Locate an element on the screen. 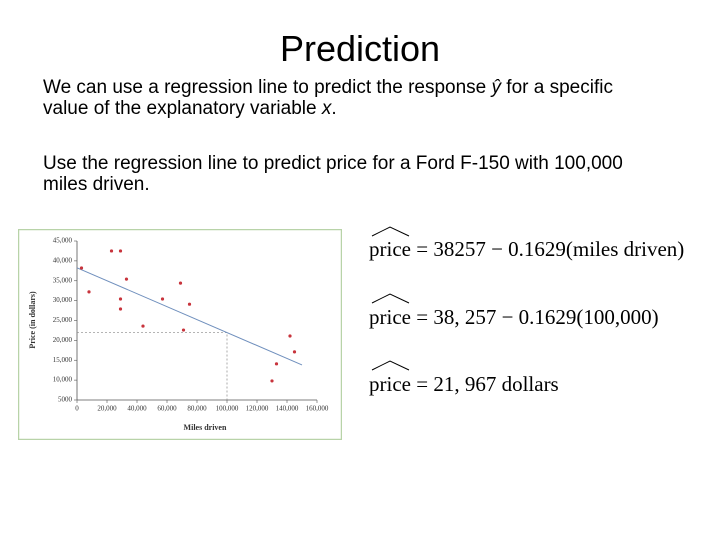 The width and height of the screenshot is (720, 540). equation: price = 38257 − 0.1629(miles driven) is located at coordinates (526, 249).